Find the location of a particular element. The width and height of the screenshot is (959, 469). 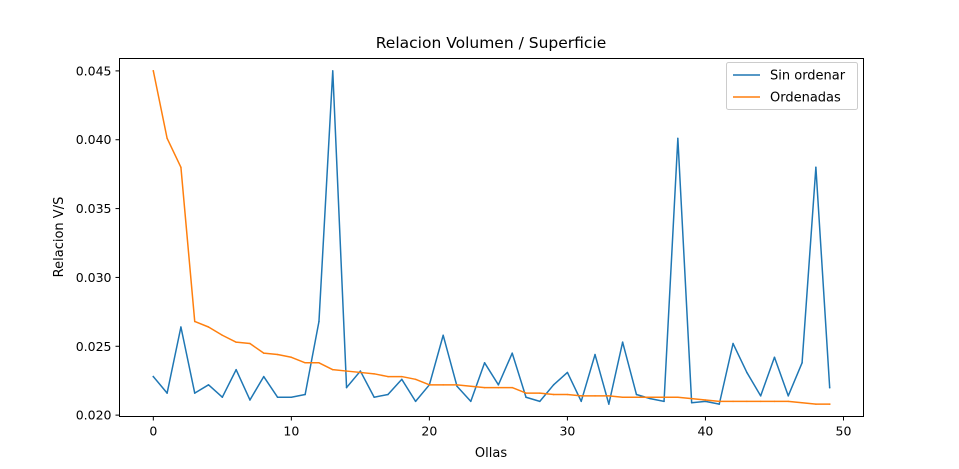

x-tick-label: 50 is located at coordinates (844, 431).